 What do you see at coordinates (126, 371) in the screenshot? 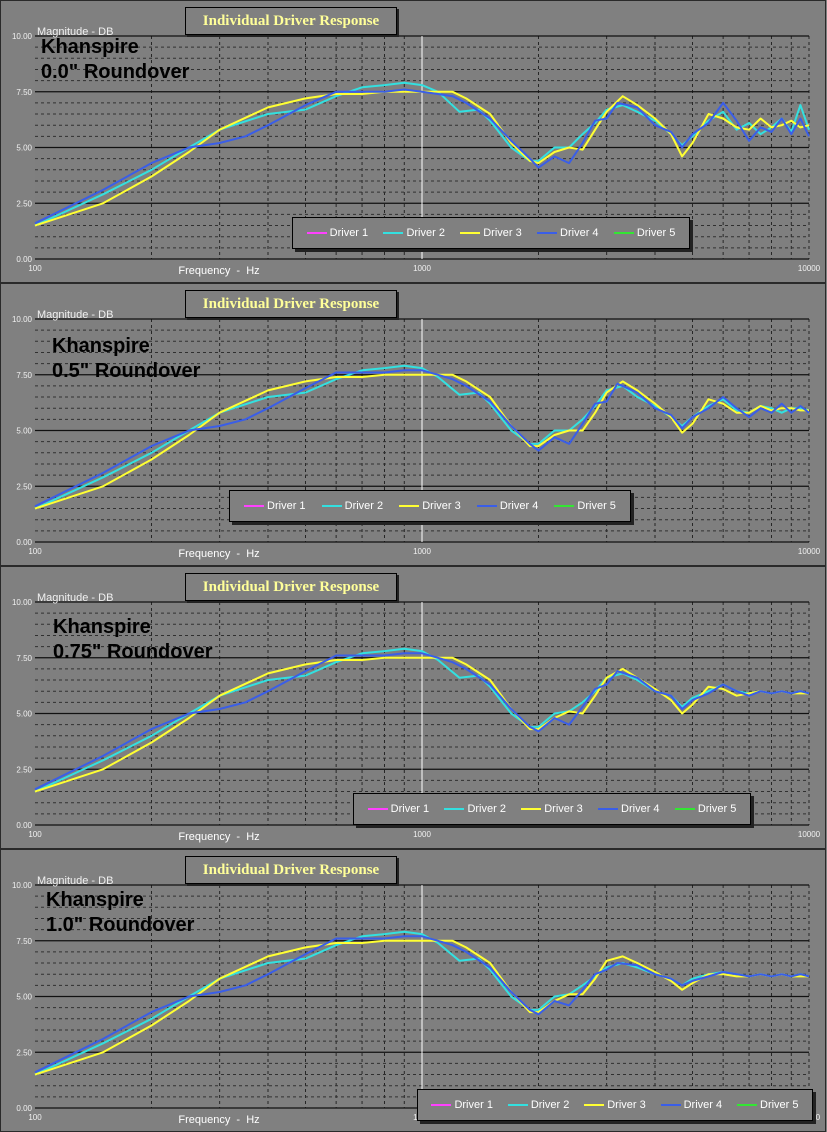
I see `caption-line-2: 0.5" Roundover` at bounding box center [126, 371].